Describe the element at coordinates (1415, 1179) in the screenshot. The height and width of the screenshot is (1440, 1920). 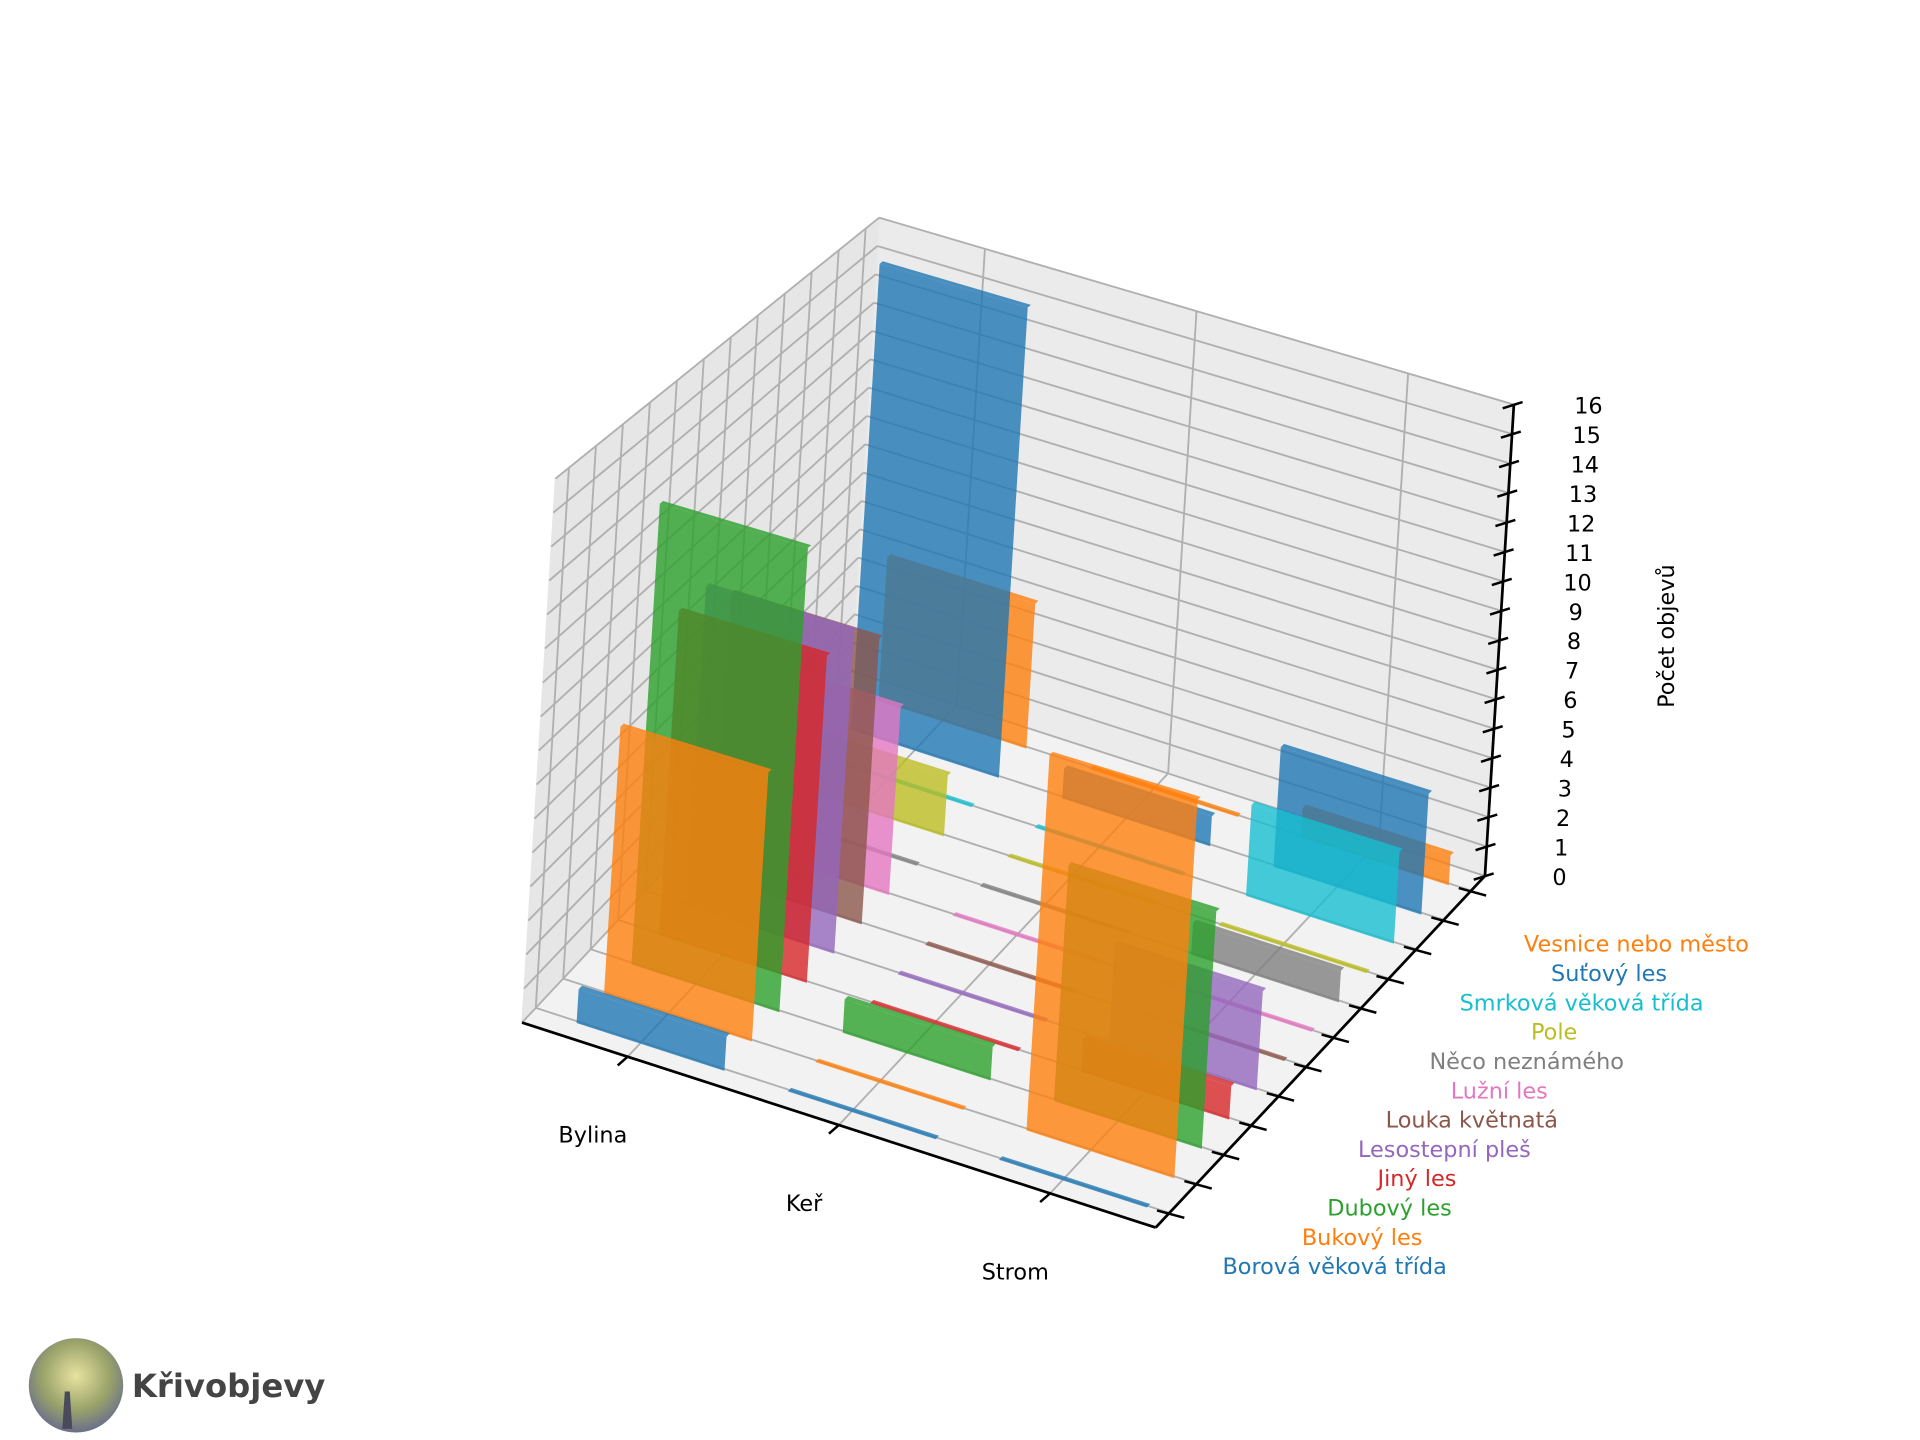
I see `legend-label: Jiný les` at that location.